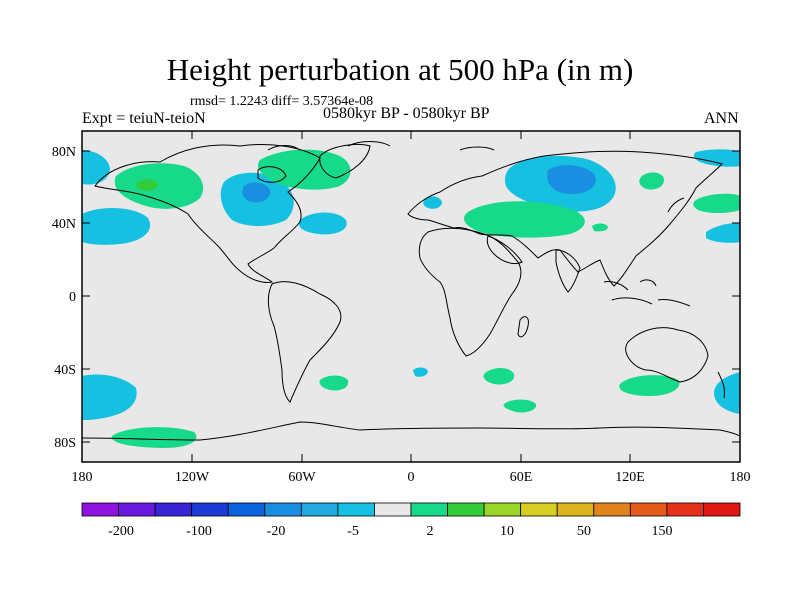  What do you see at coordinates (282, 101) in the screenshot?
I see `stats-text: rmsd= 1.2243 diff= 3.57364e-08` at bounding box center [282, 101].